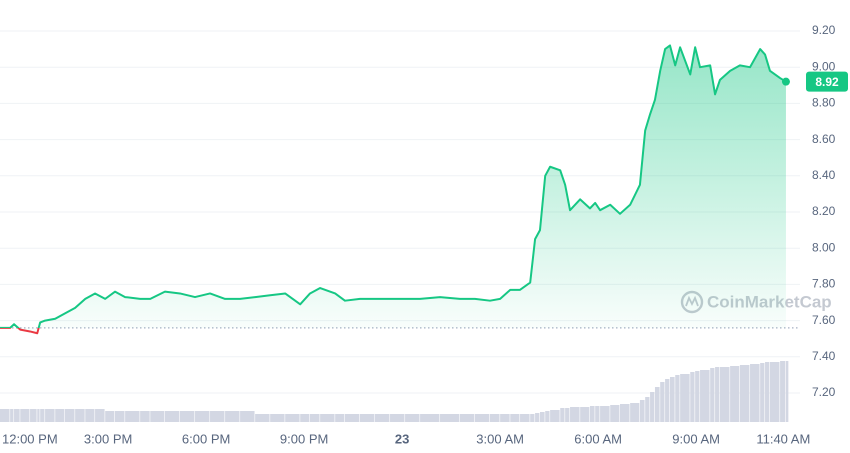 This screenshot has height=453, width=850. I want to click on y-tick-label: 8.40, so click(824, 175).